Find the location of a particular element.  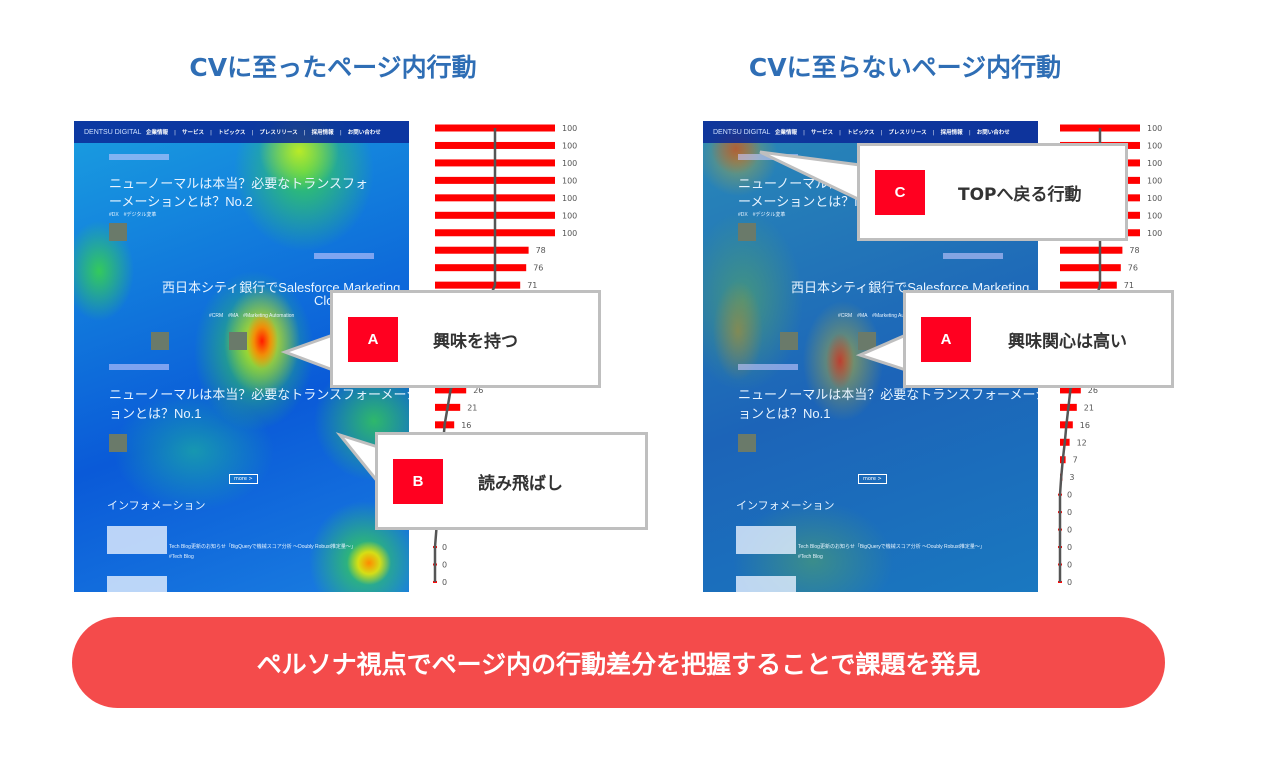

callout-text: 興味関心は高い is located at coordinates (1067, 341).